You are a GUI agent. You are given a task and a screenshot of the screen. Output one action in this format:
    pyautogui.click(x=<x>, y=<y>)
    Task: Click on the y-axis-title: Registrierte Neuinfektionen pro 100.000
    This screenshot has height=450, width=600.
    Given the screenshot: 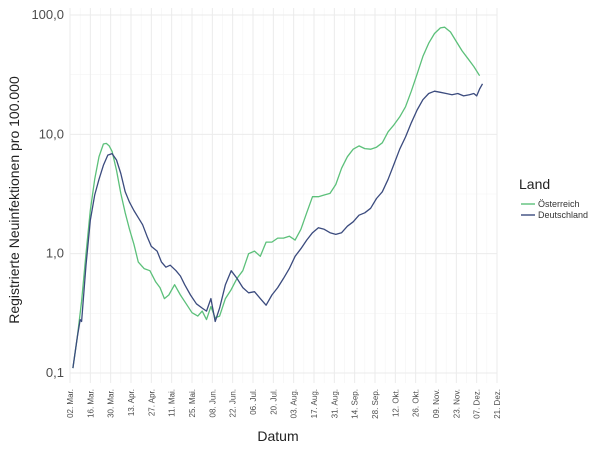 What is the action you would take?
    pyautogui.click(x=14, y=200)
    